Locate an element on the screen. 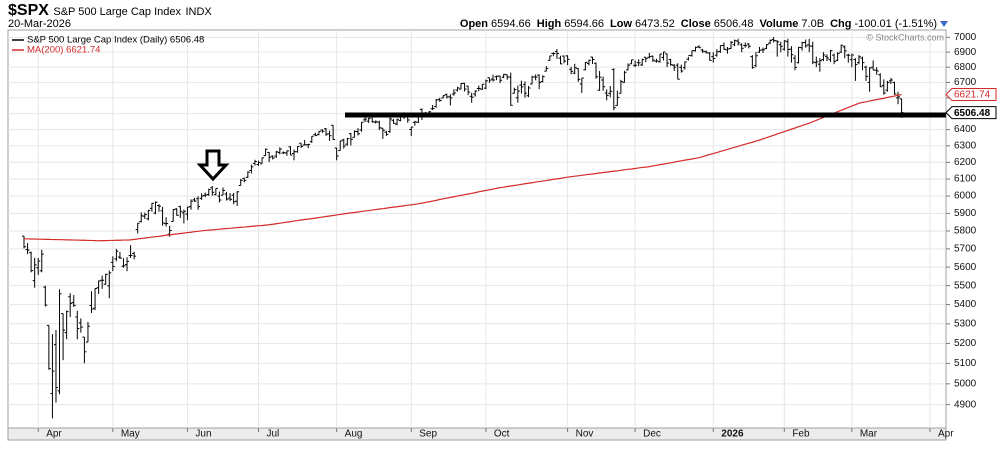 The height and width of the screenshot is (451, 1006). y-tick-label: 6800 is located at coordinates (965, 67).